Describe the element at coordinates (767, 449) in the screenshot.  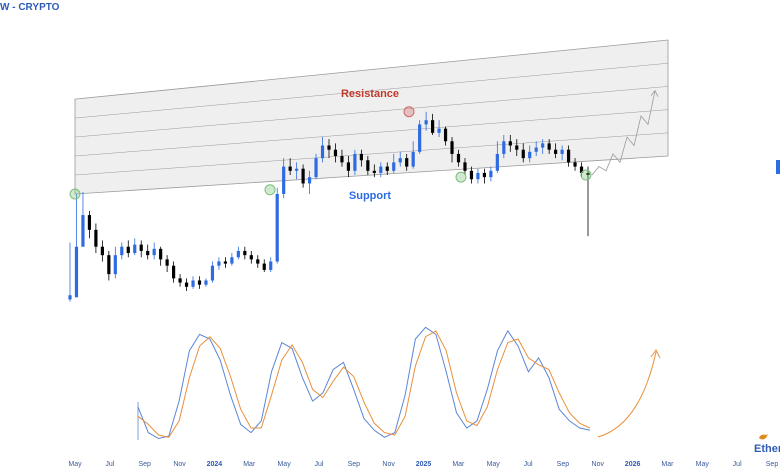
I see `brand-watermark: Ether` at that location.